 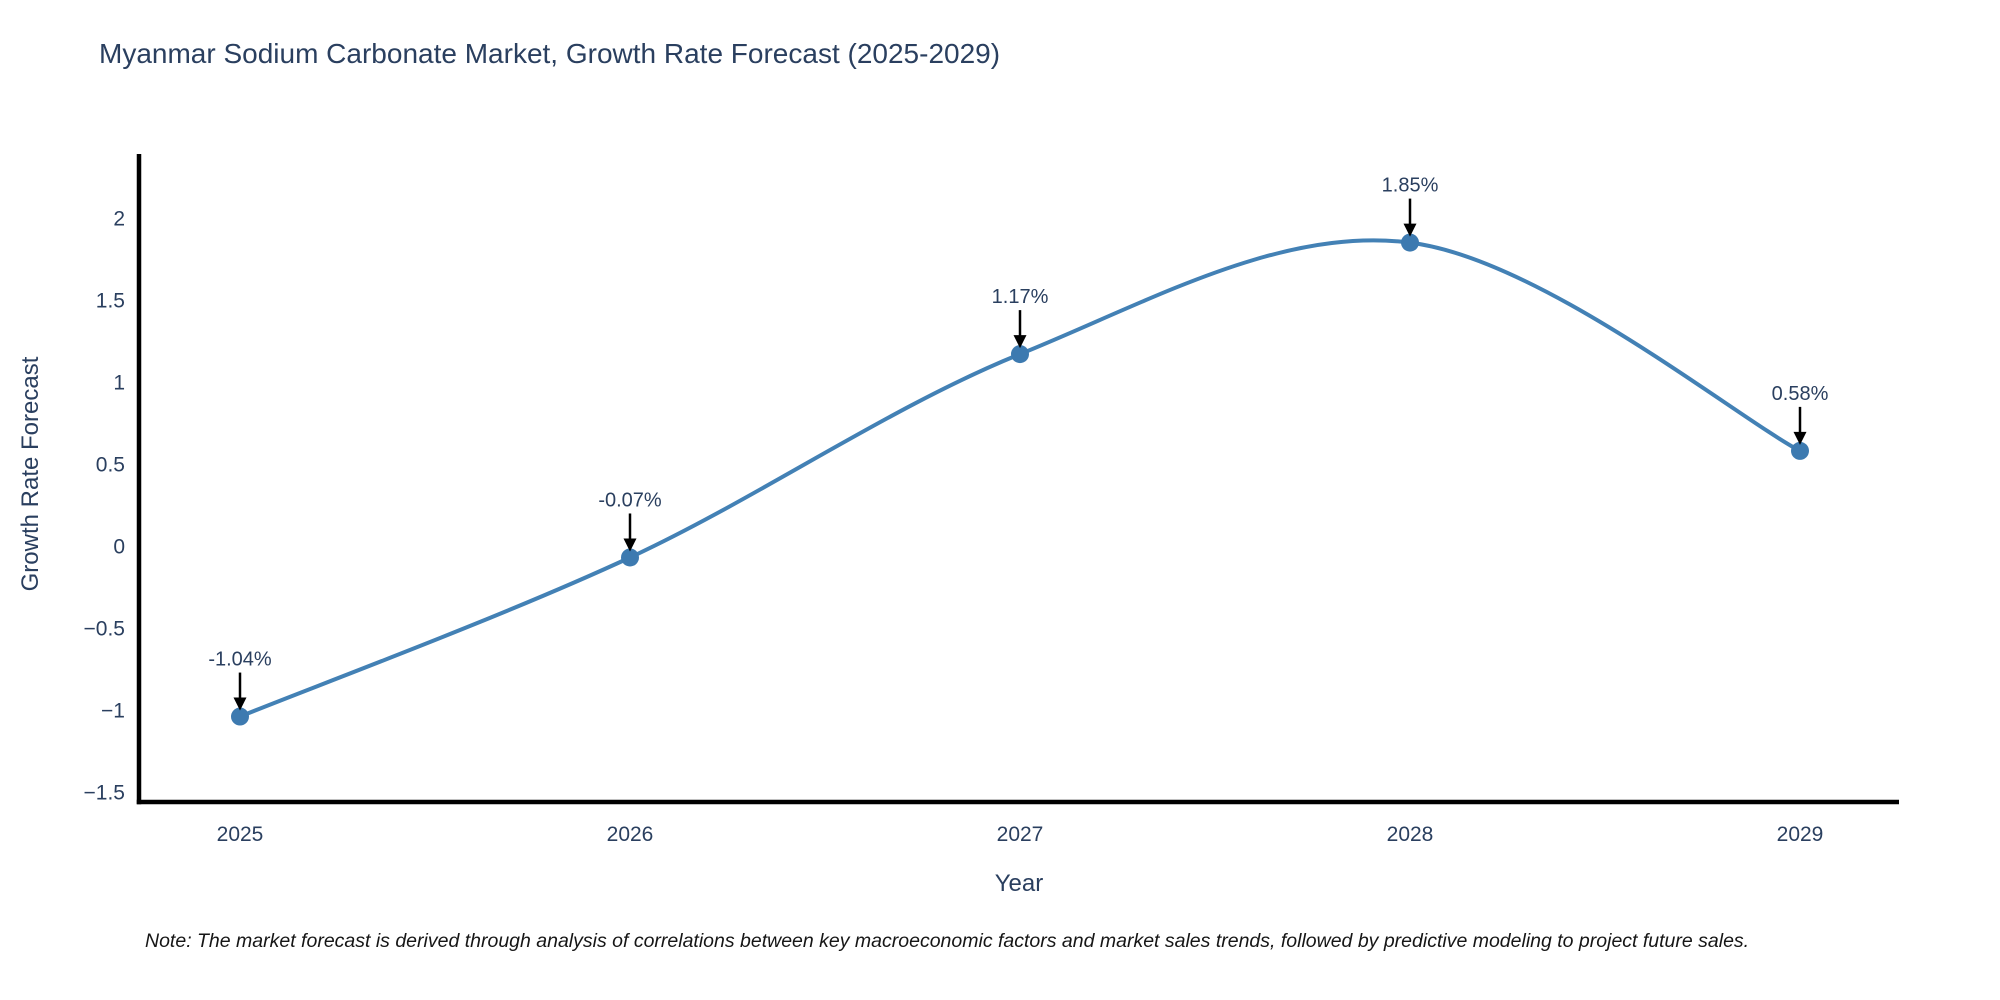 I want to click on annotation-label-2027: 1.17%, so click(x=1020, y=297).